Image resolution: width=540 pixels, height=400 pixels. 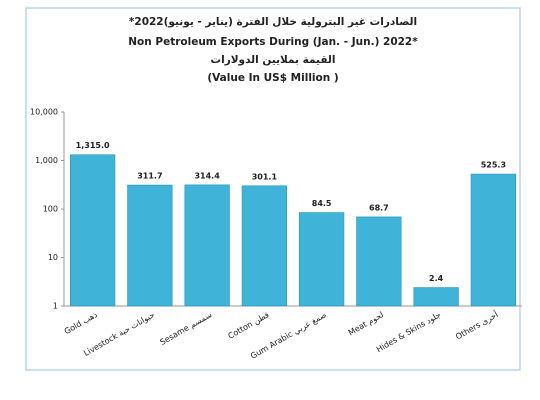 What do you see at coordinates (186, 328) in the screenshot?
I see `x-tick-label: Sesame سمسم` at bounding box center [186, 328].